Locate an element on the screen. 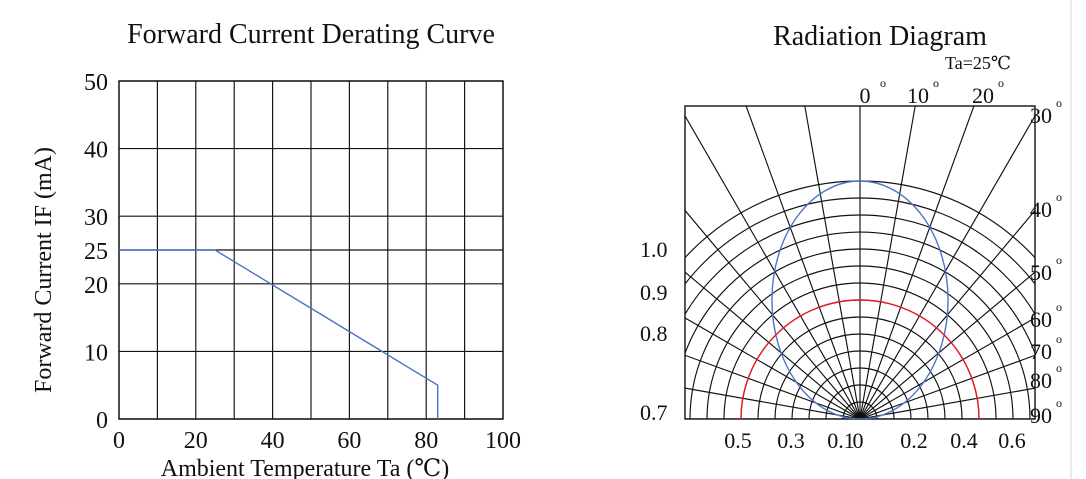  derating-y-tick-label: 10 is located at coordinates (96, 353).